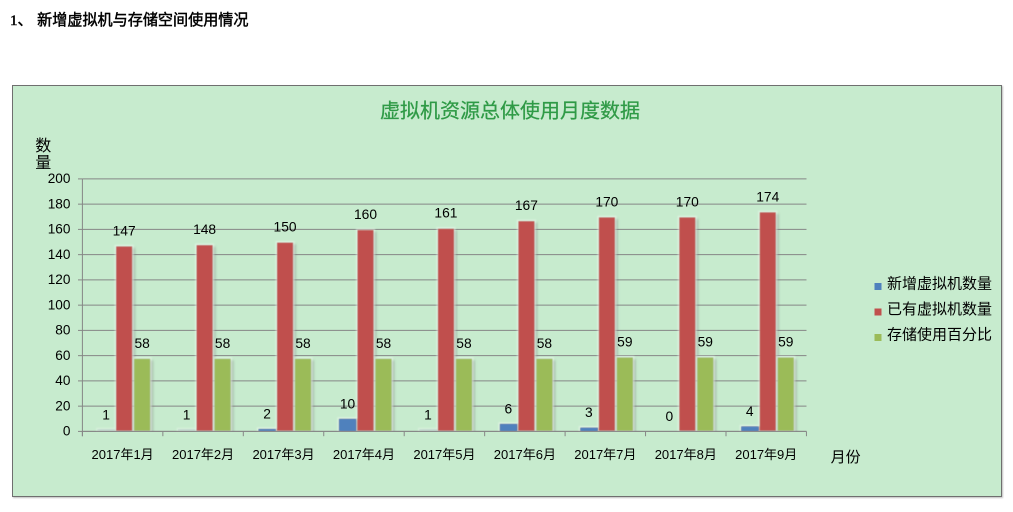  Describe the element at coordinates (766, 454) in the screenshot. I see `svg-text: 2017年9月` at that location.